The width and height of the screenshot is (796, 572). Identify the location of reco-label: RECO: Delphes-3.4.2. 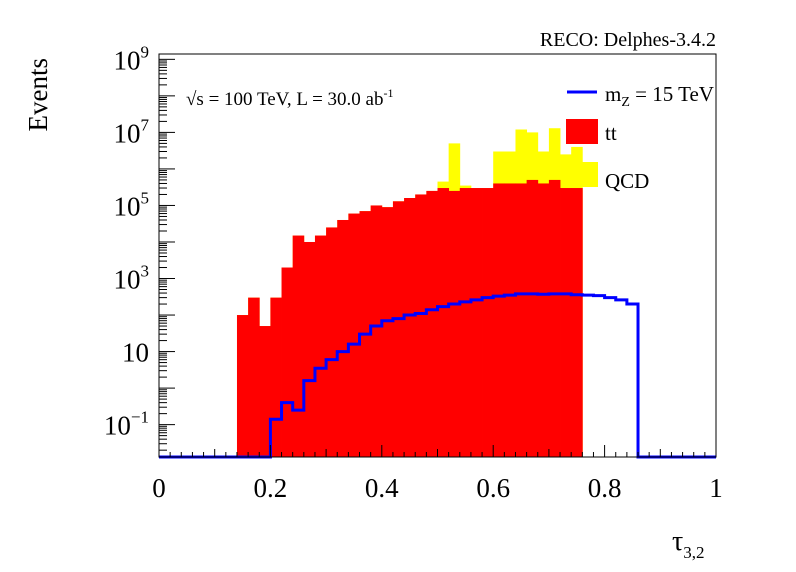
(628, 40).